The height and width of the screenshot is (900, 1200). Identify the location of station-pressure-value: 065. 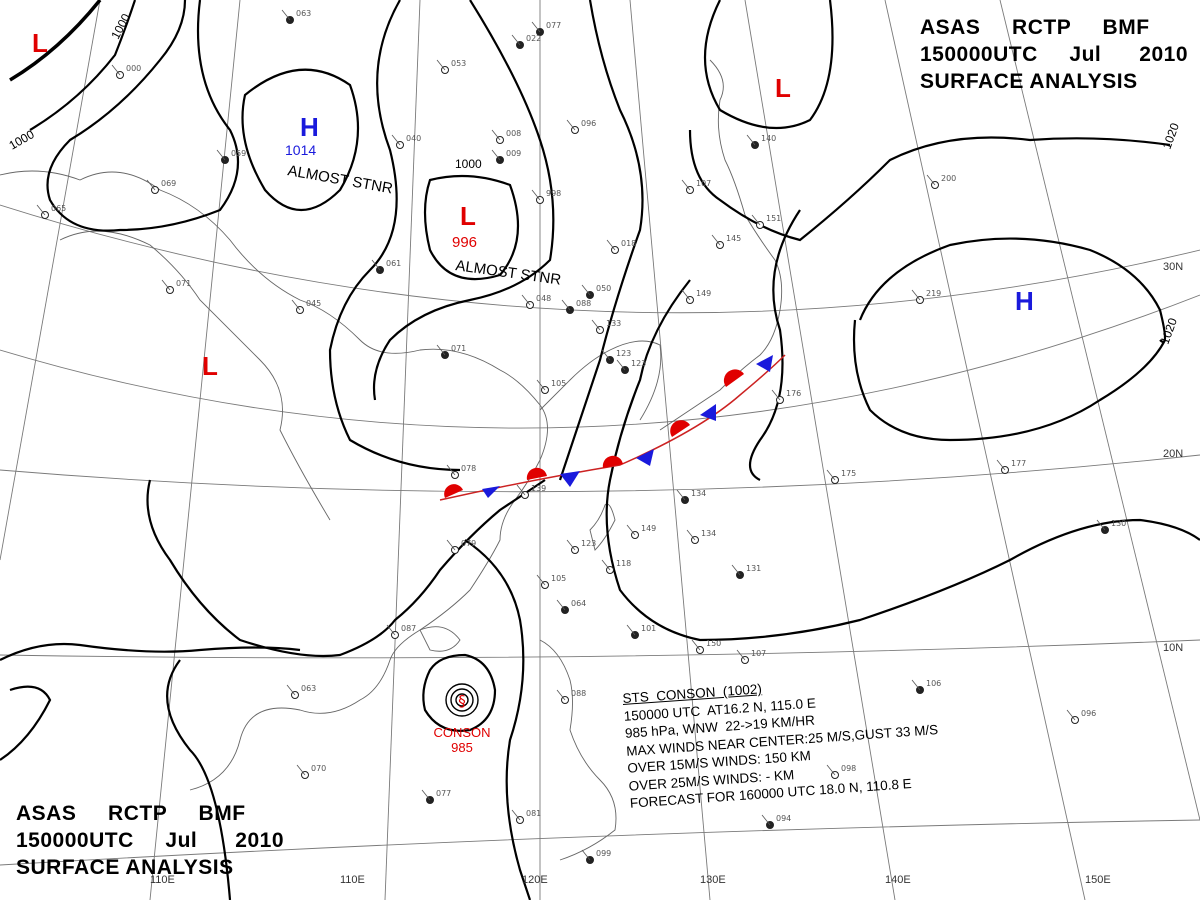
(58, 208).